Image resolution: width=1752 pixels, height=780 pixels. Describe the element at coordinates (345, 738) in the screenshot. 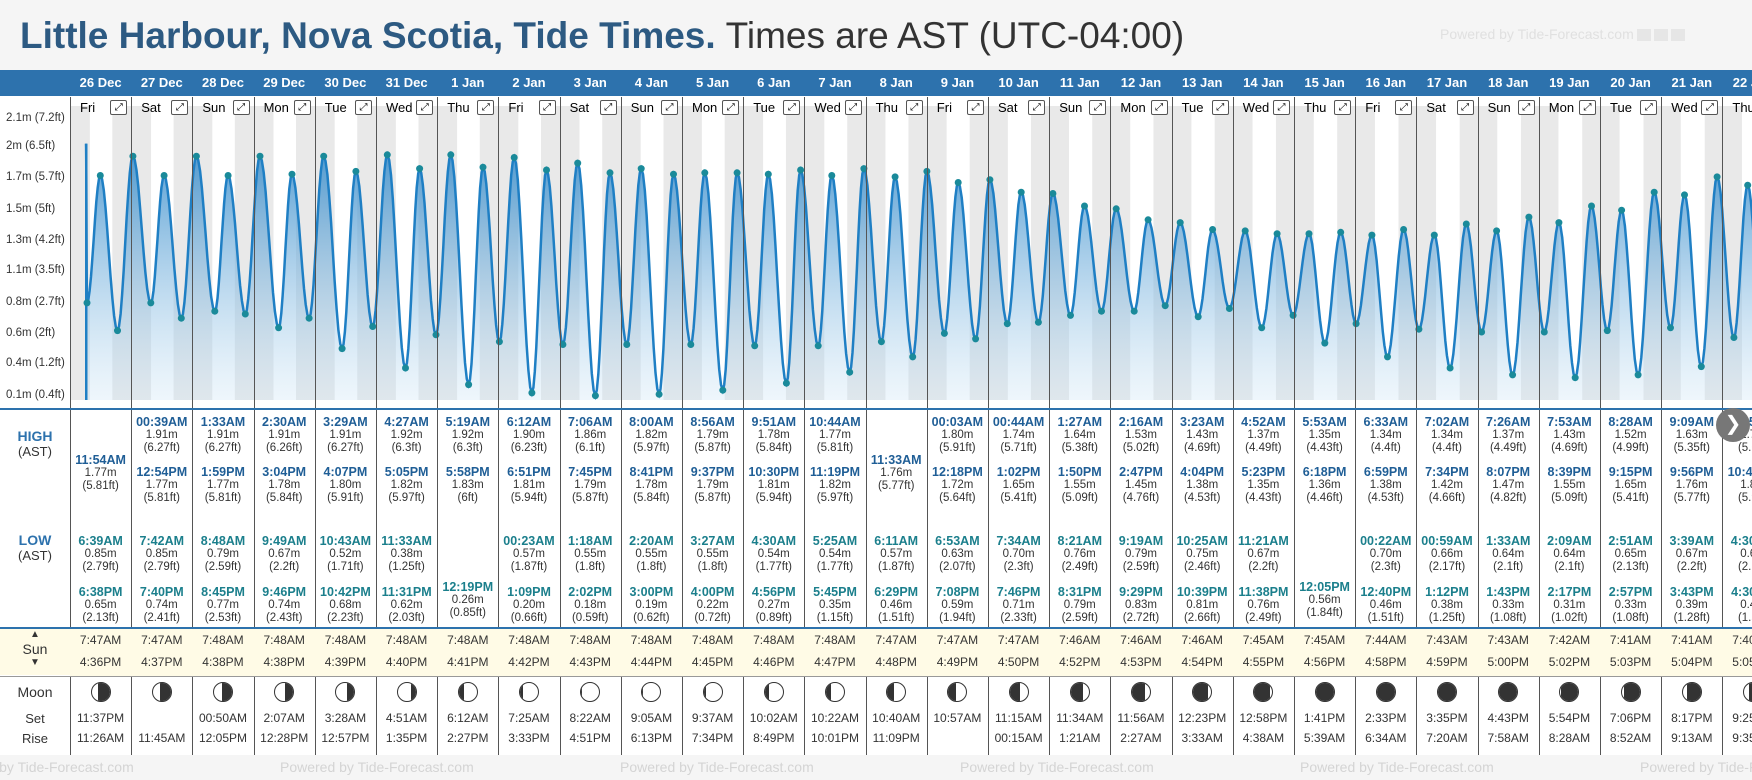

I see `moon-rise-time: 12:57PM` at that location.